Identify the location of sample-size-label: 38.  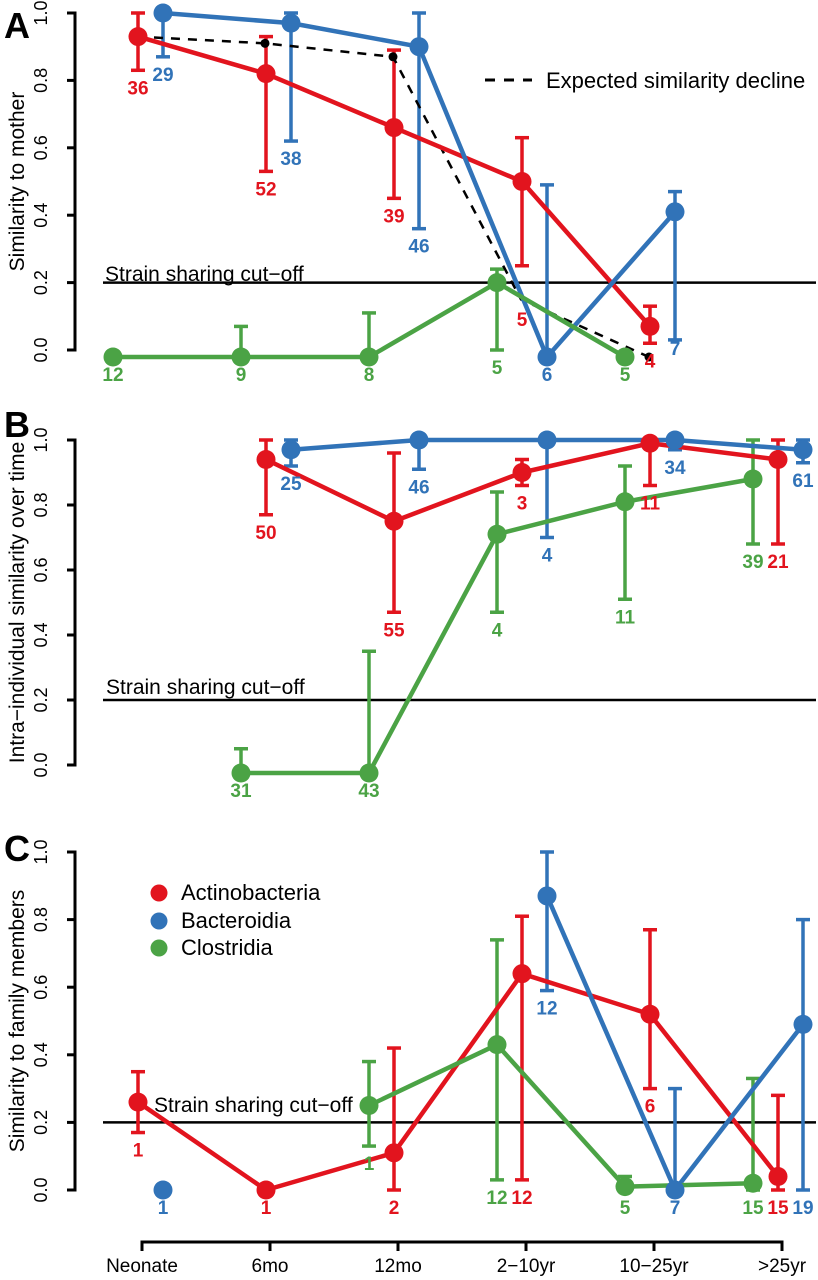
(290, 159).